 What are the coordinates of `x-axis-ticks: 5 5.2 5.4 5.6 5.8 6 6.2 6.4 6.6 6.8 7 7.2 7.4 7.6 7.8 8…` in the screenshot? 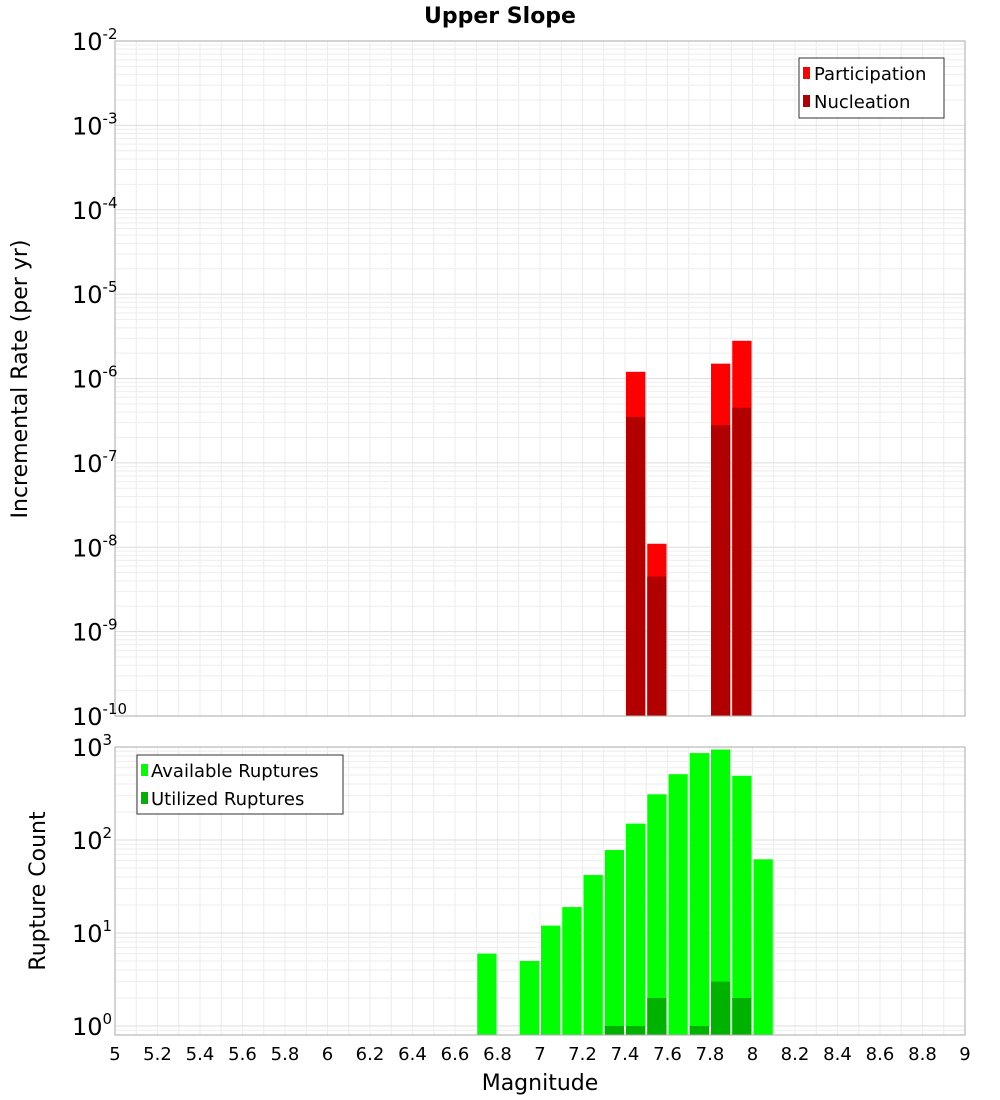 It's located at (539, 1054).